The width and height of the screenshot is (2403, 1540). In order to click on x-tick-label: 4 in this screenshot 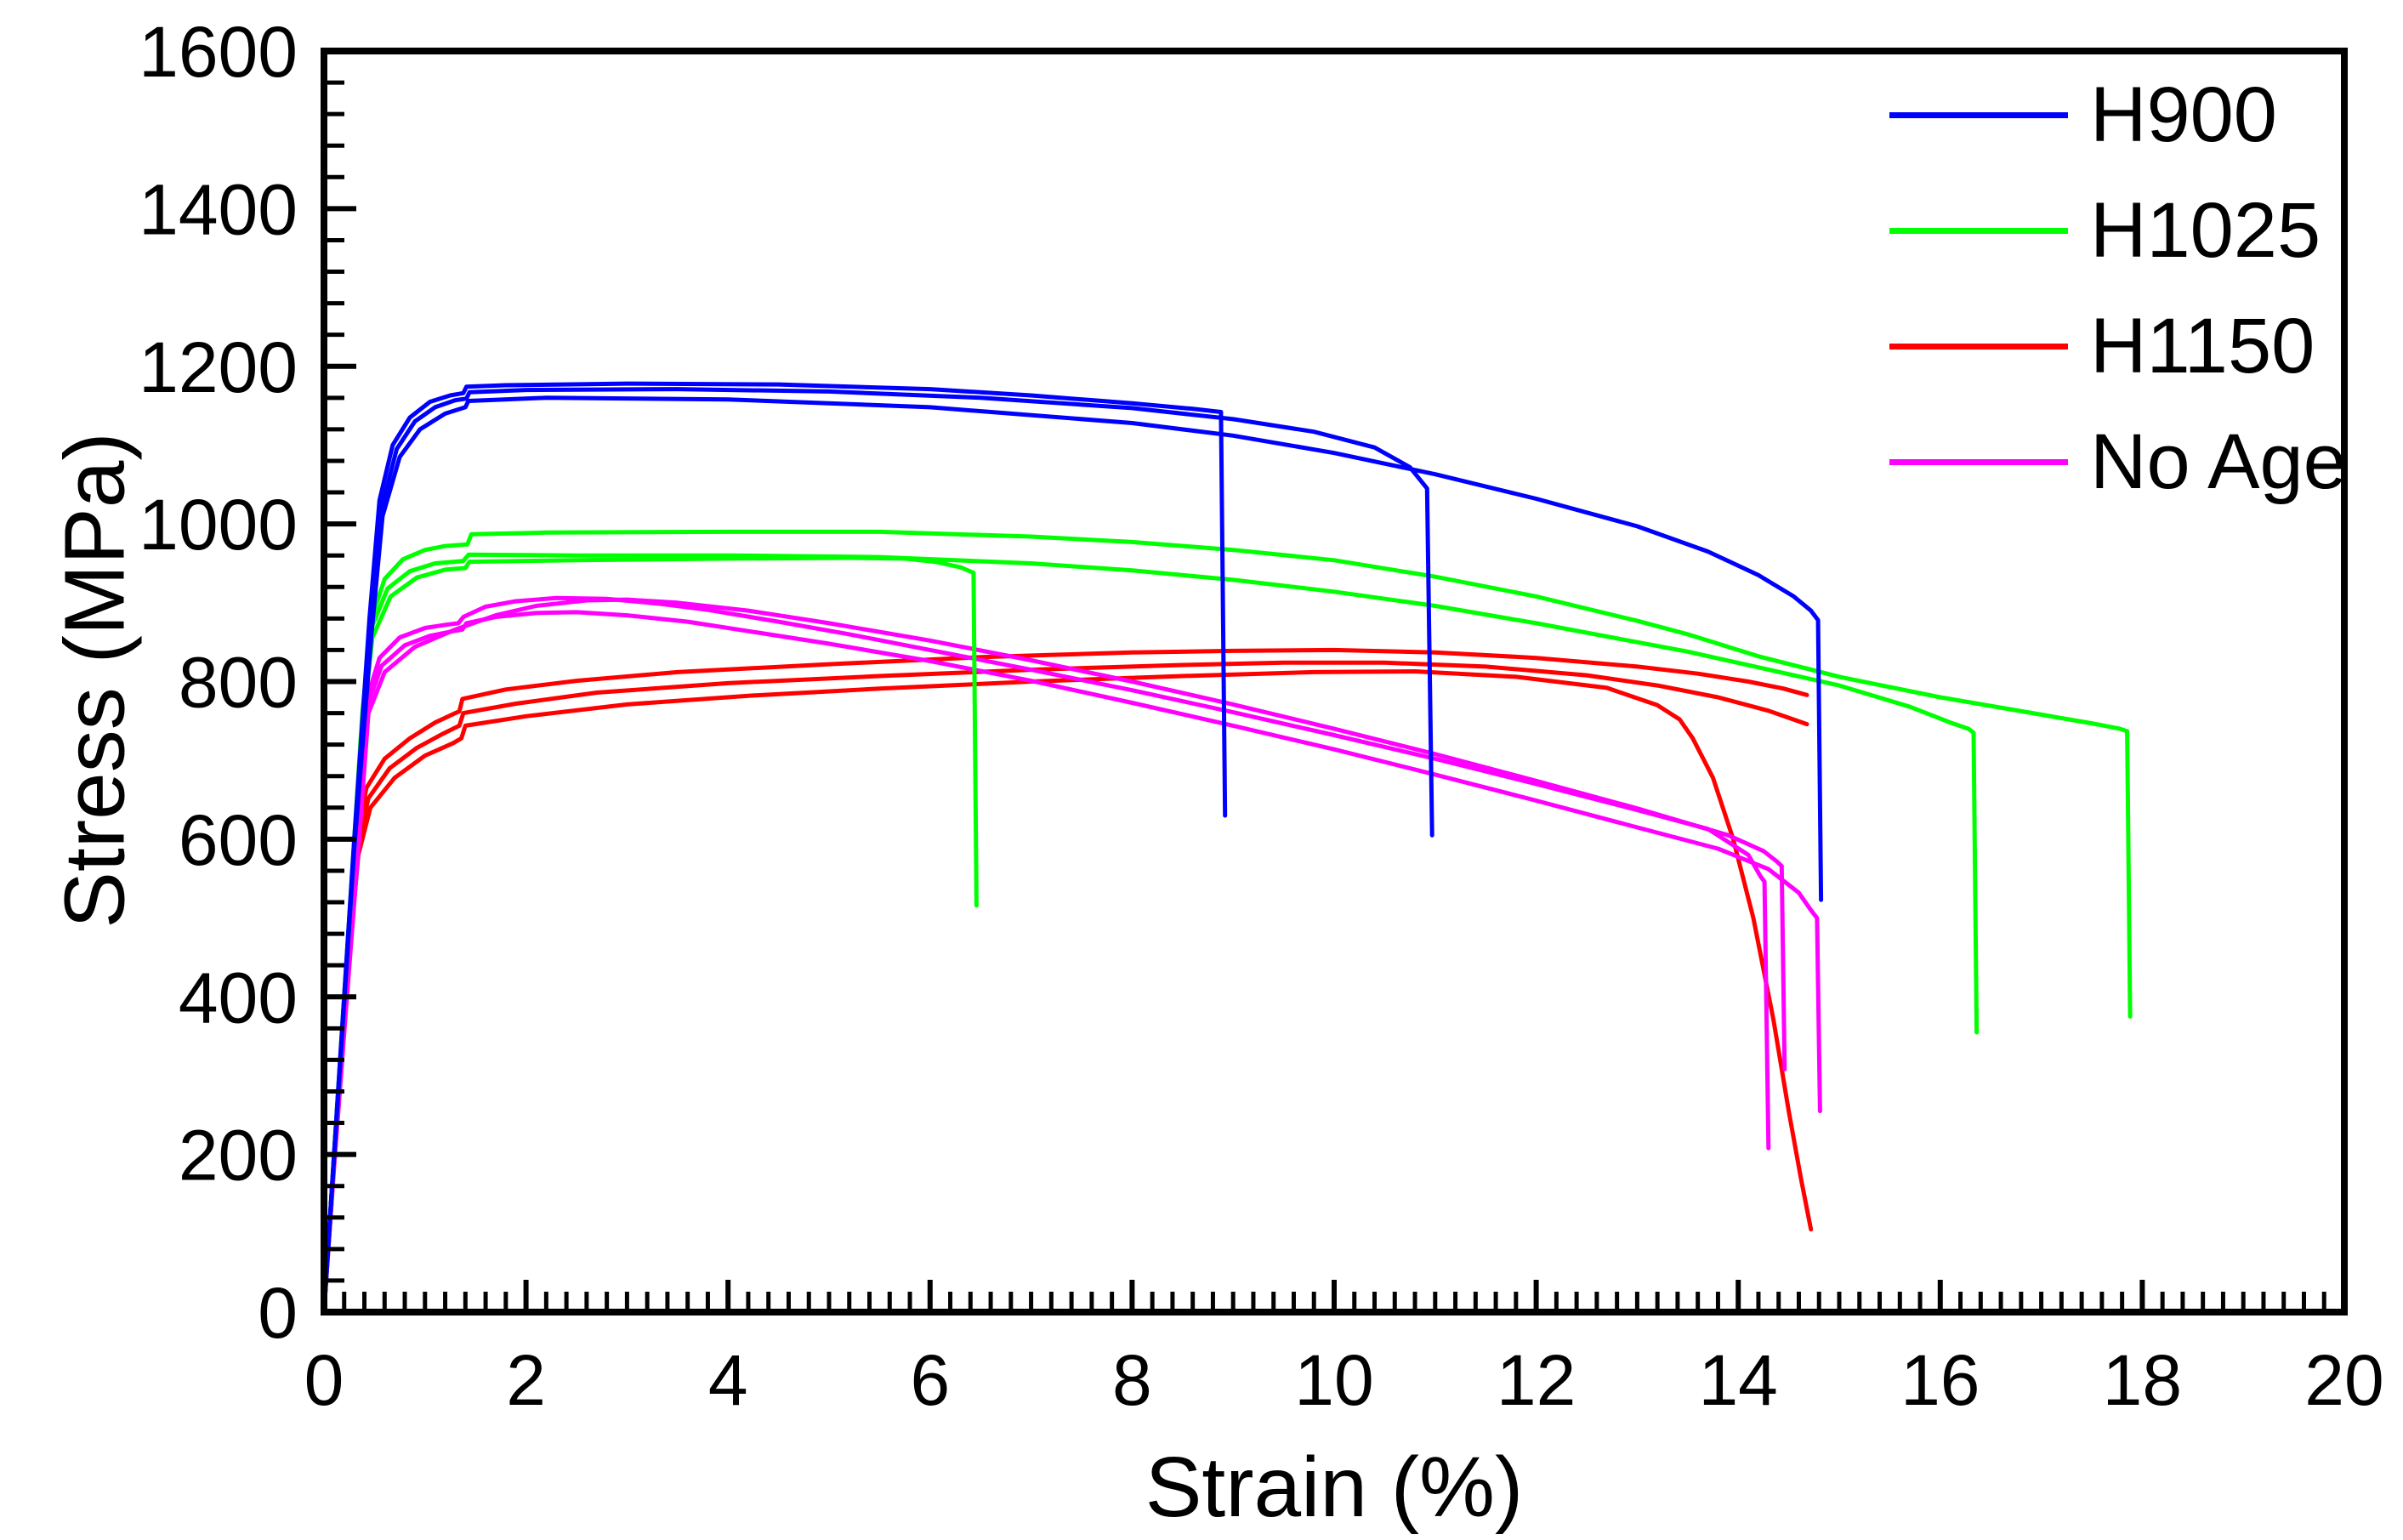, I will do `click(728, 1380)`.